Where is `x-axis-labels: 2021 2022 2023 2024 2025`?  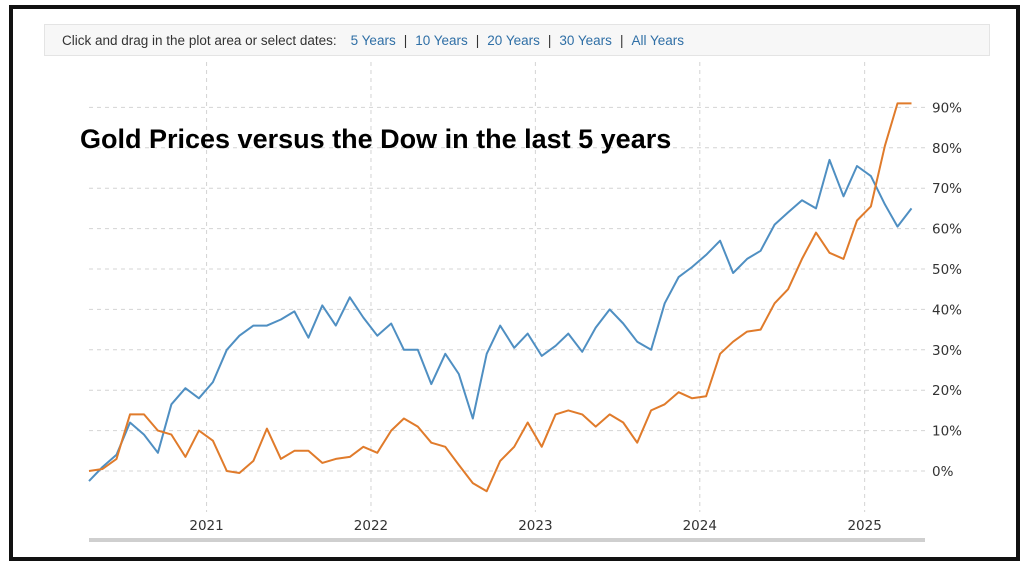 x-axis-labels: 2021 2022 2023 2024 2025 is located at coordinates (535, 526).